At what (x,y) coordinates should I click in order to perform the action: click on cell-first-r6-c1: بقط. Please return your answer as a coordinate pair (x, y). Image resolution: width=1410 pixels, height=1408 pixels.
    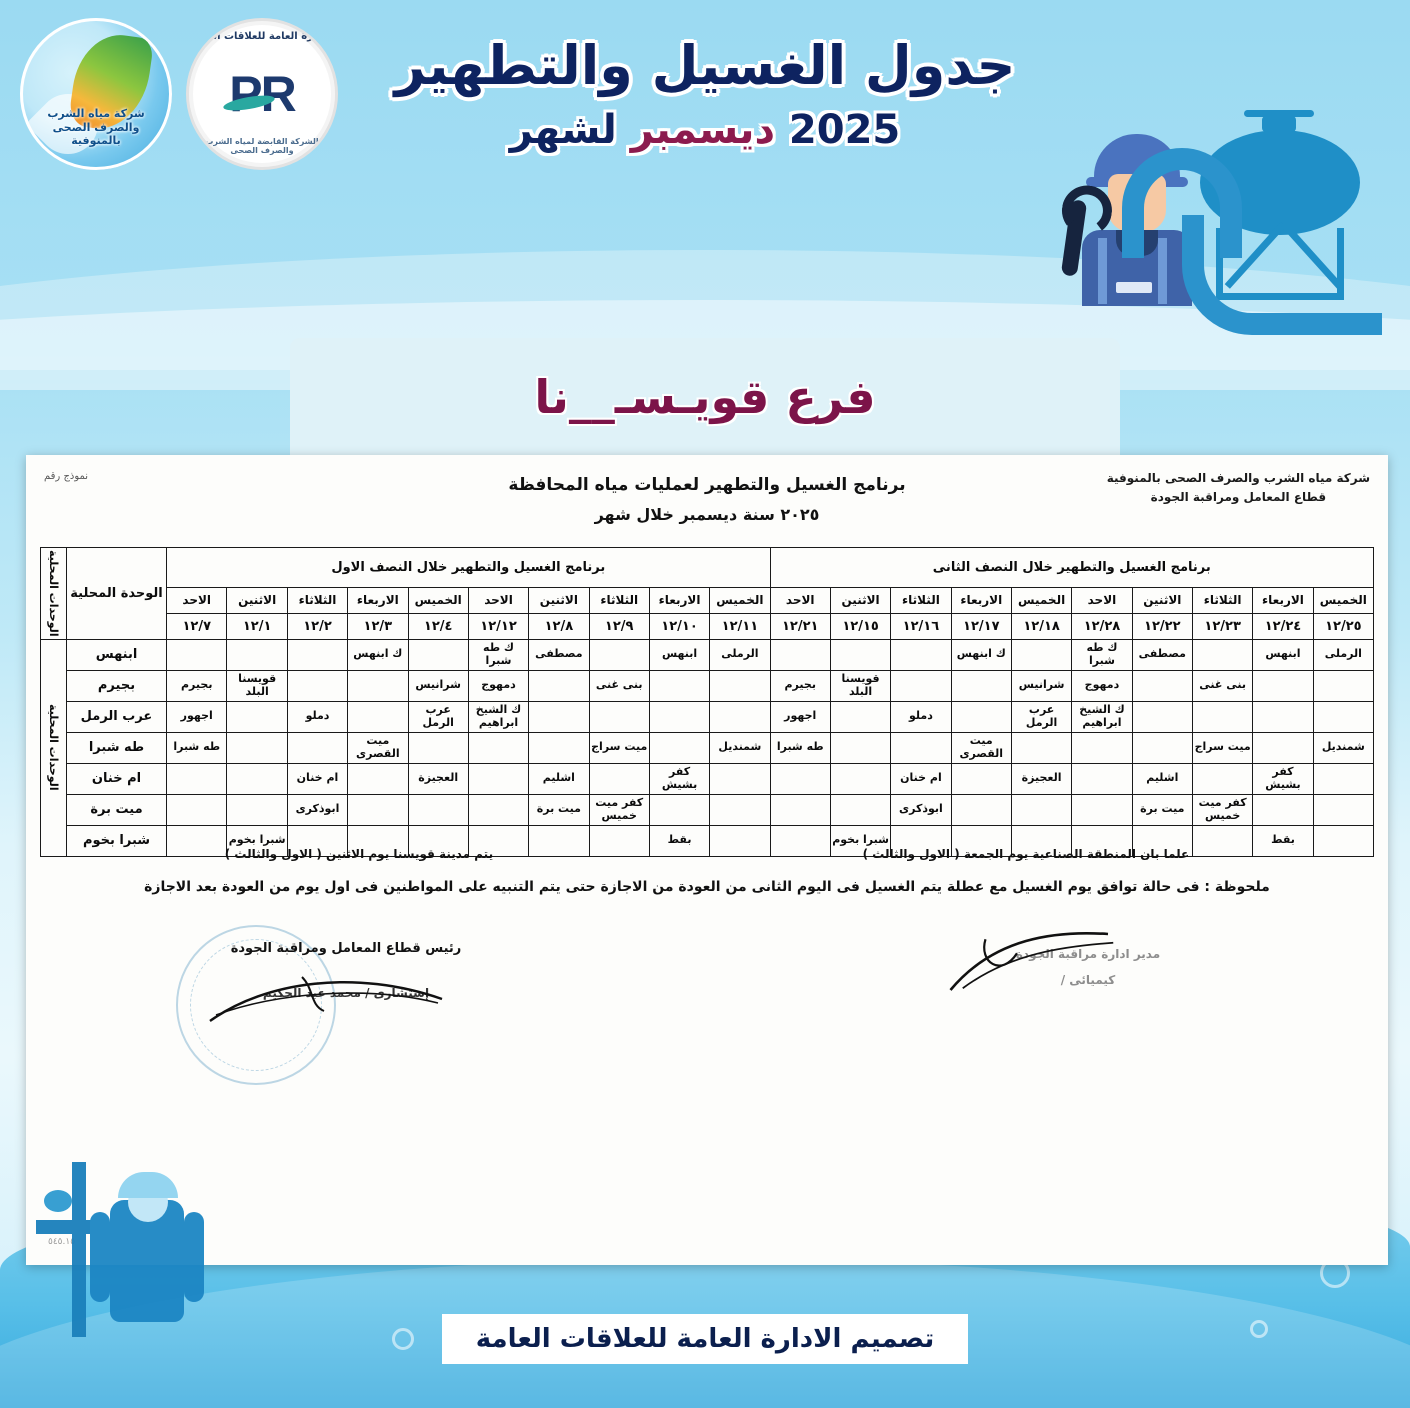
    Looking at the image, I should click on (679, 840).